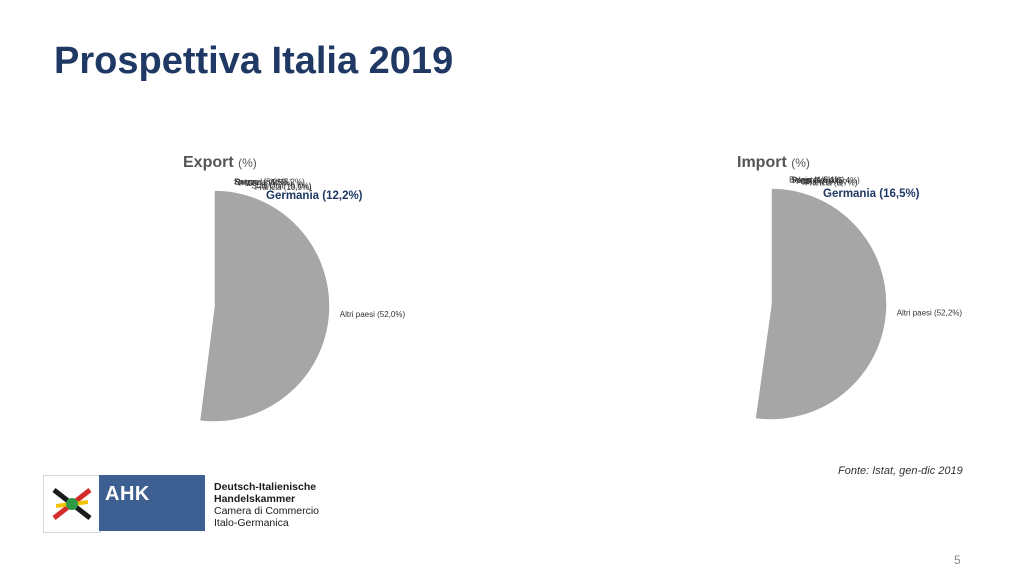  What do you see at coordinates (930, 313) in the screenshot?
I see `import-slice-label-6: Altri paesi (52,2%)` at bounding box center [930, 313].